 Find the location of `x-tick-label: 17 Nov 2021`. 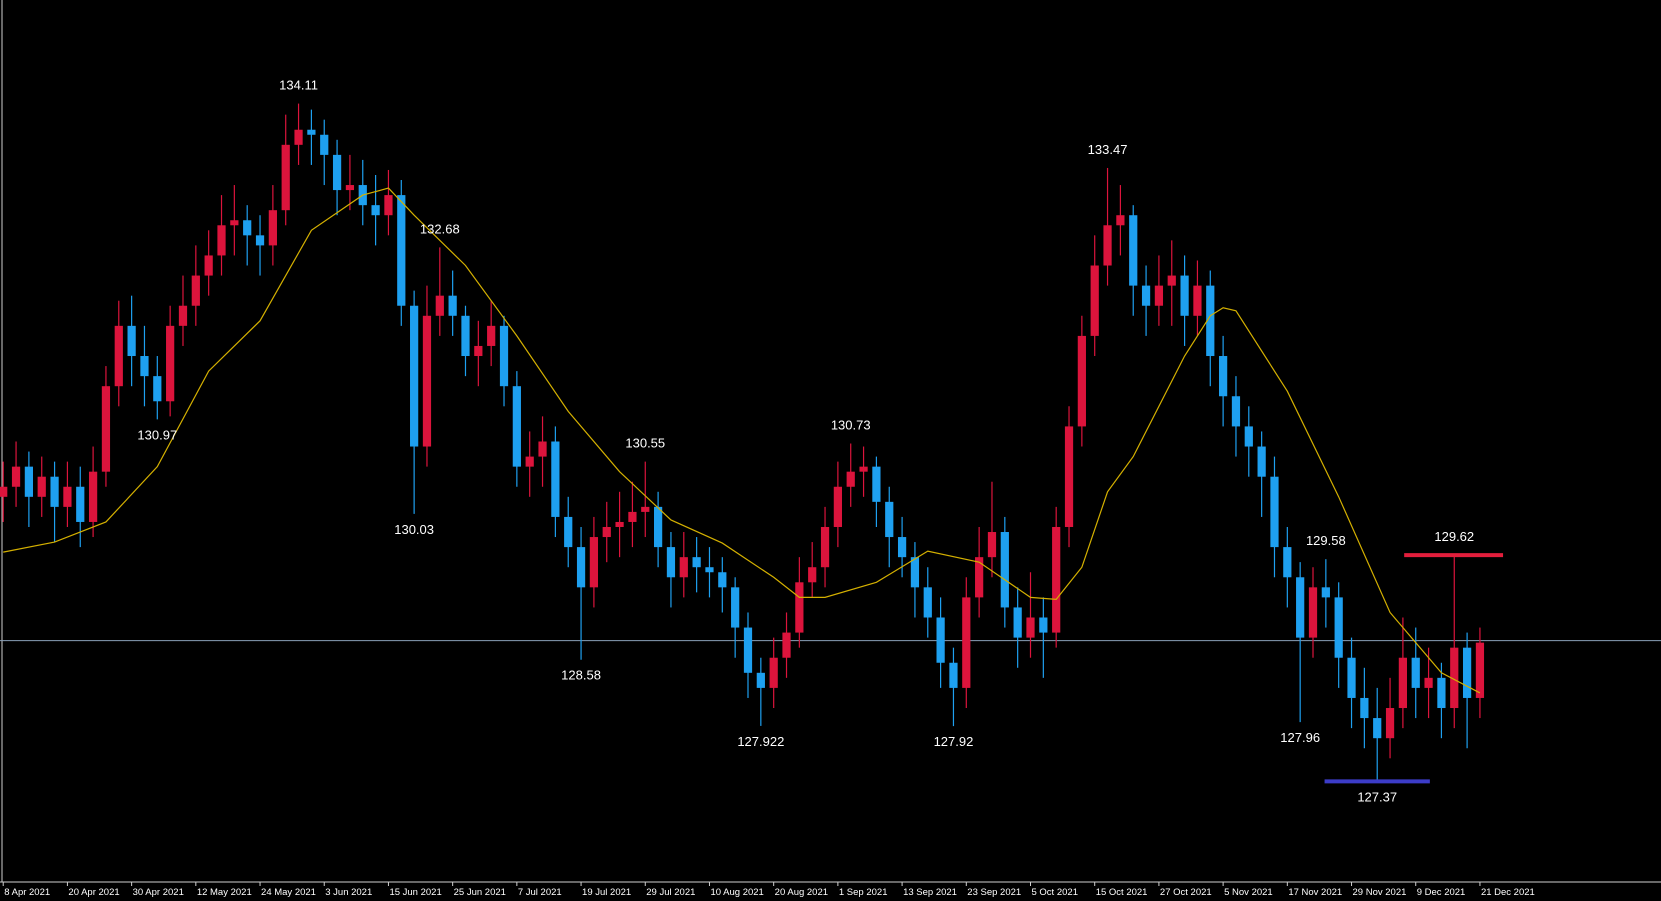

x-tick-label: 17 Nov 2021 is located at coordinates (1315, 892).